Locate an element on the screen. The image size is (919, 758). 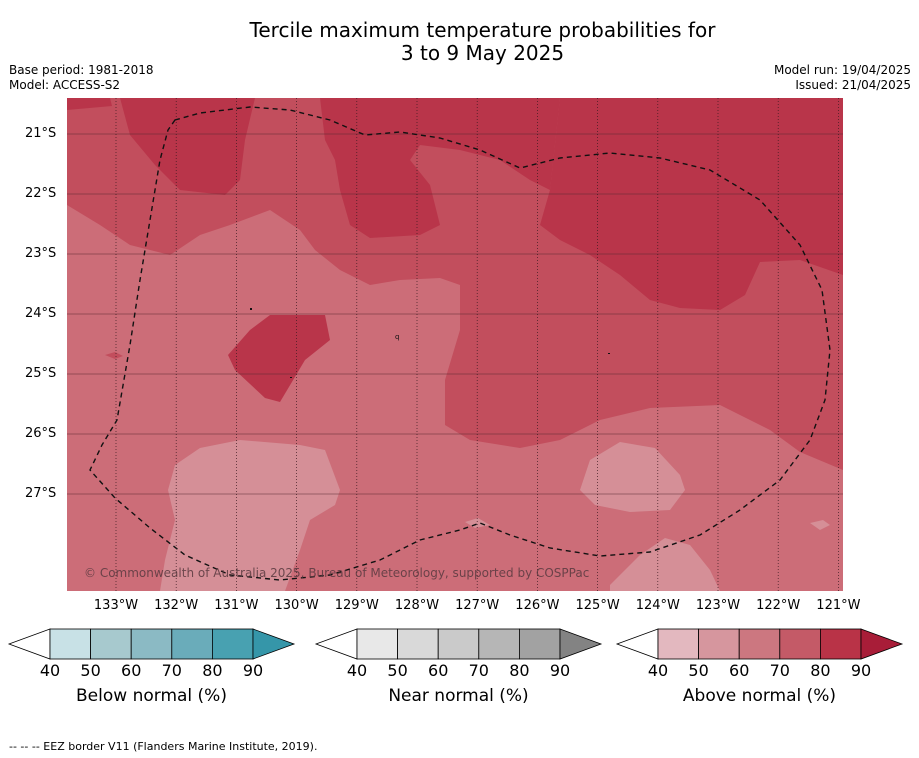
lat-label: 24°S is located at coordinates (41, 313).